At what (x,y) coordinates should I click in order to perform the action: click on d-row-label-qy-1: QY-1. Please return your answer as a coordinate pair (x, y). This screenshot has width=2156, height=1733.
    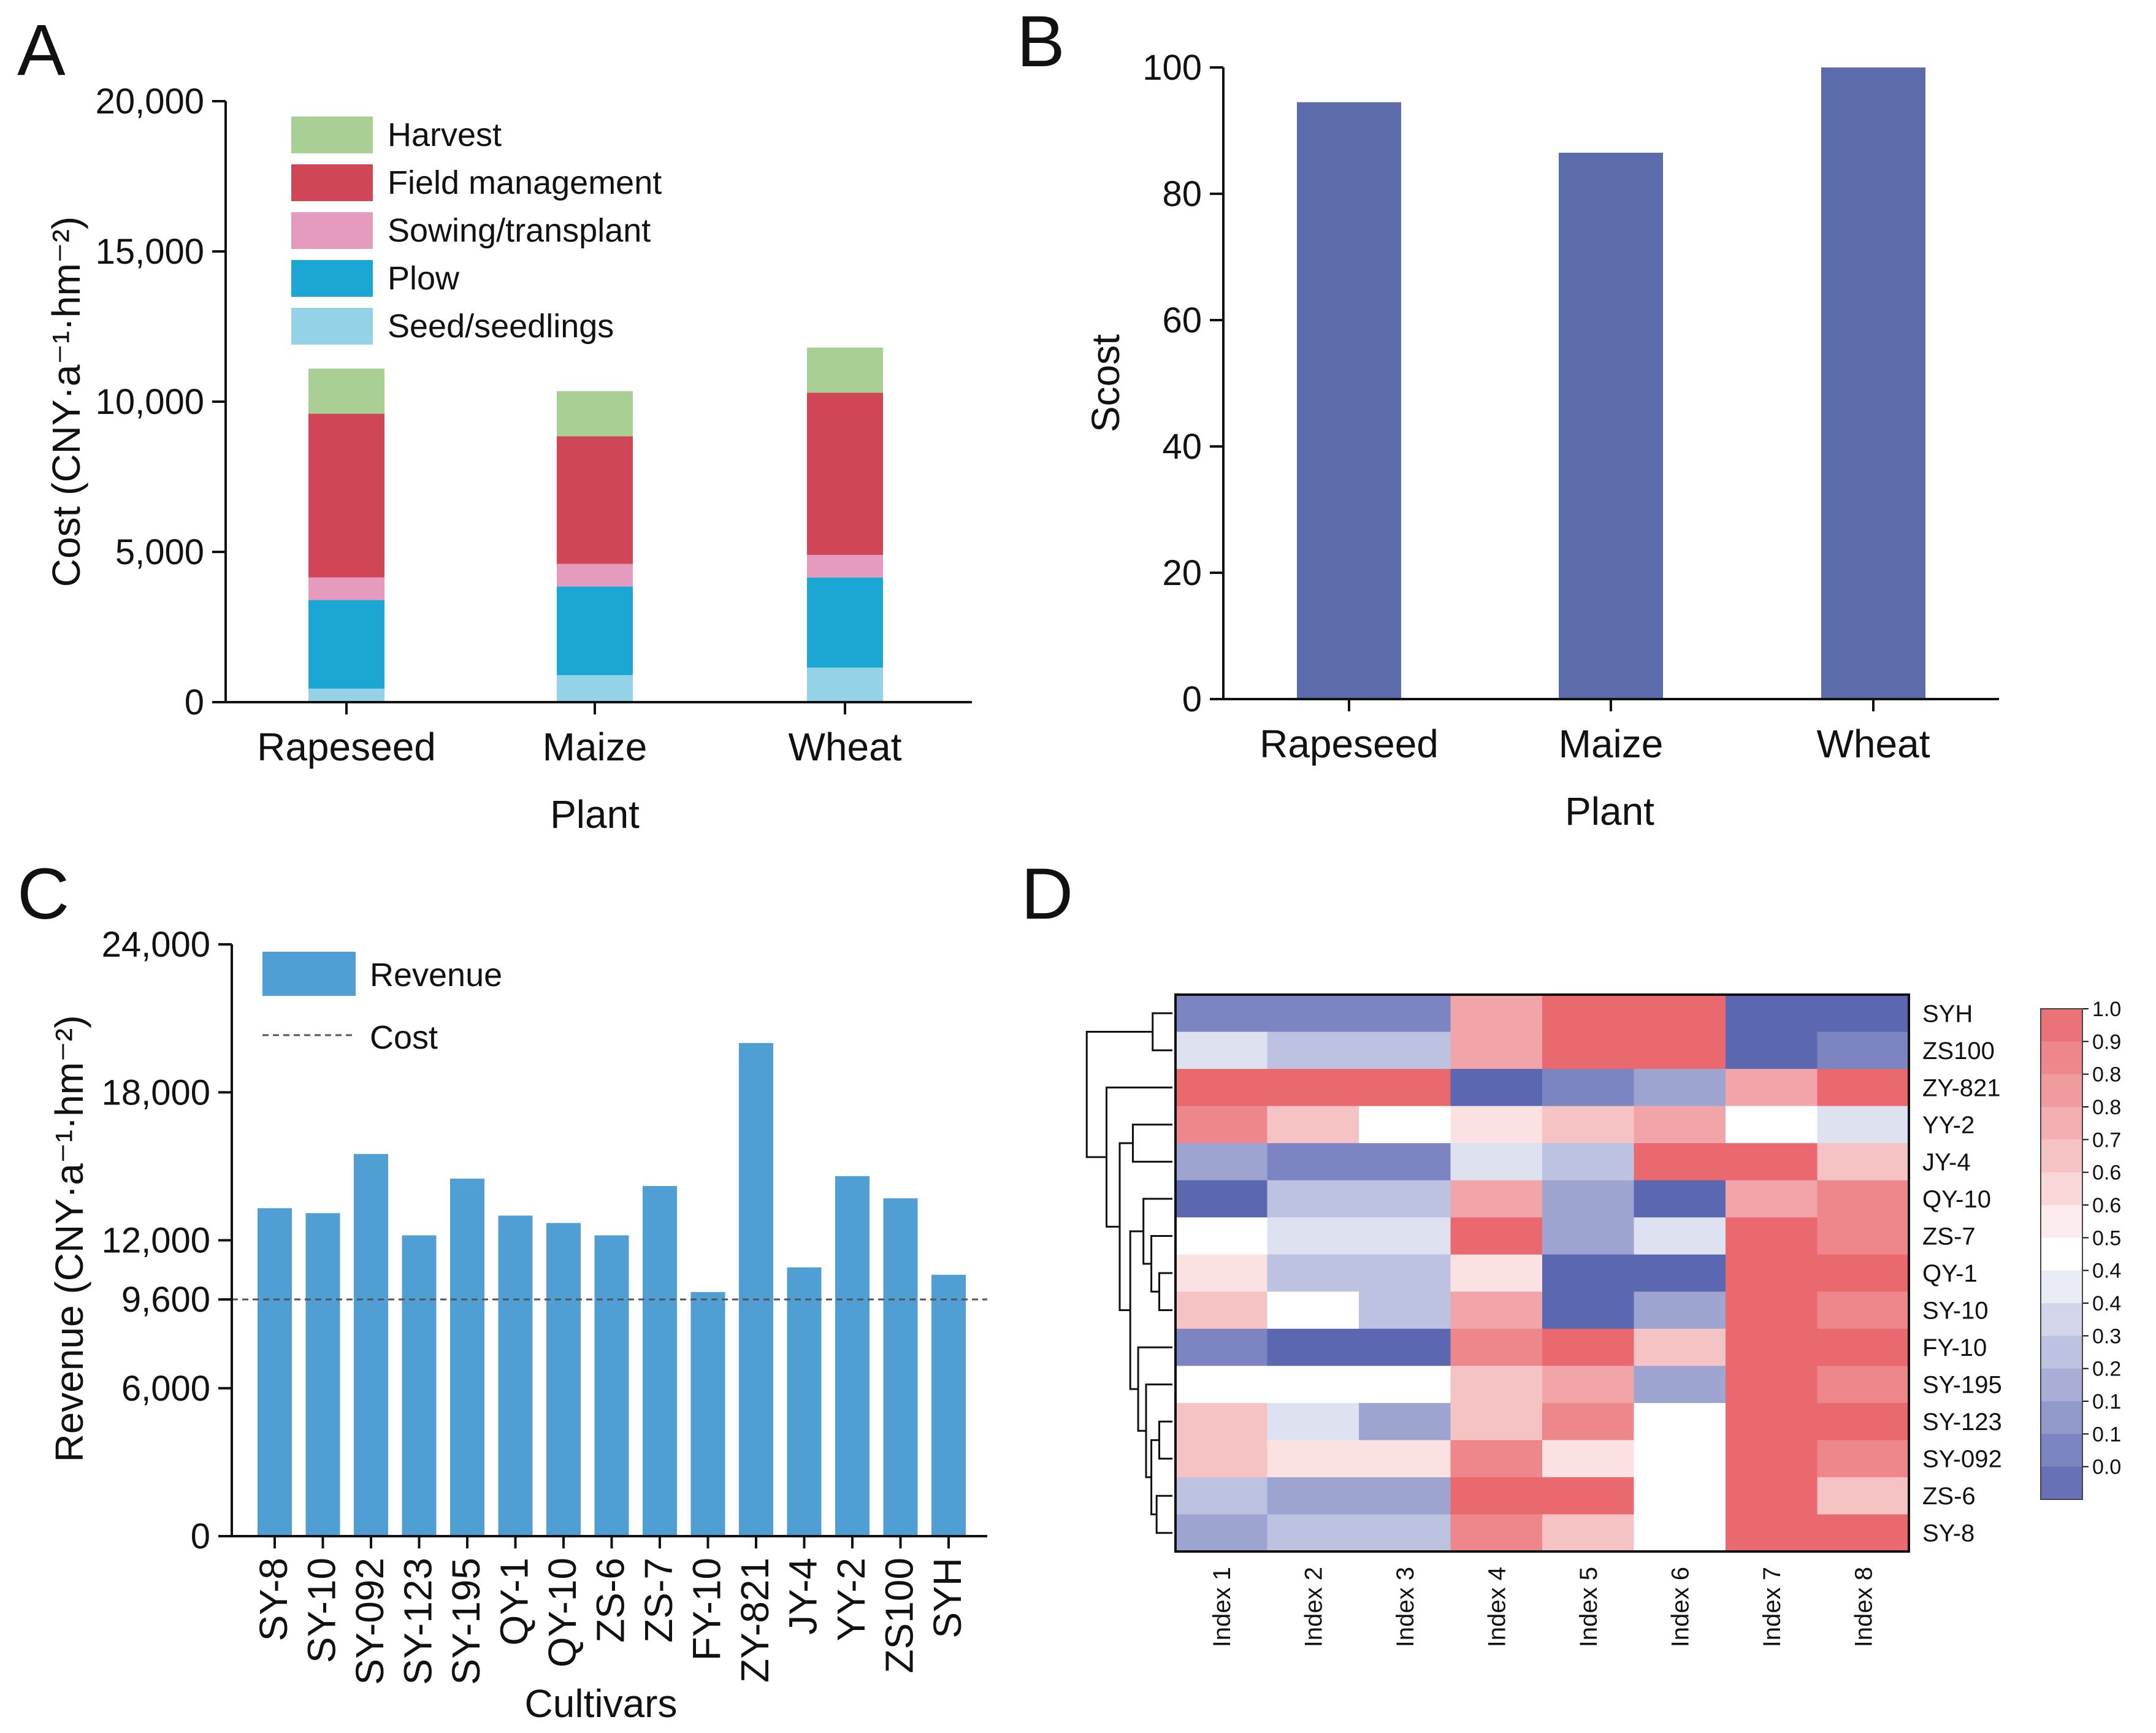
    Looking at the image, I should click on (1950, 1274).